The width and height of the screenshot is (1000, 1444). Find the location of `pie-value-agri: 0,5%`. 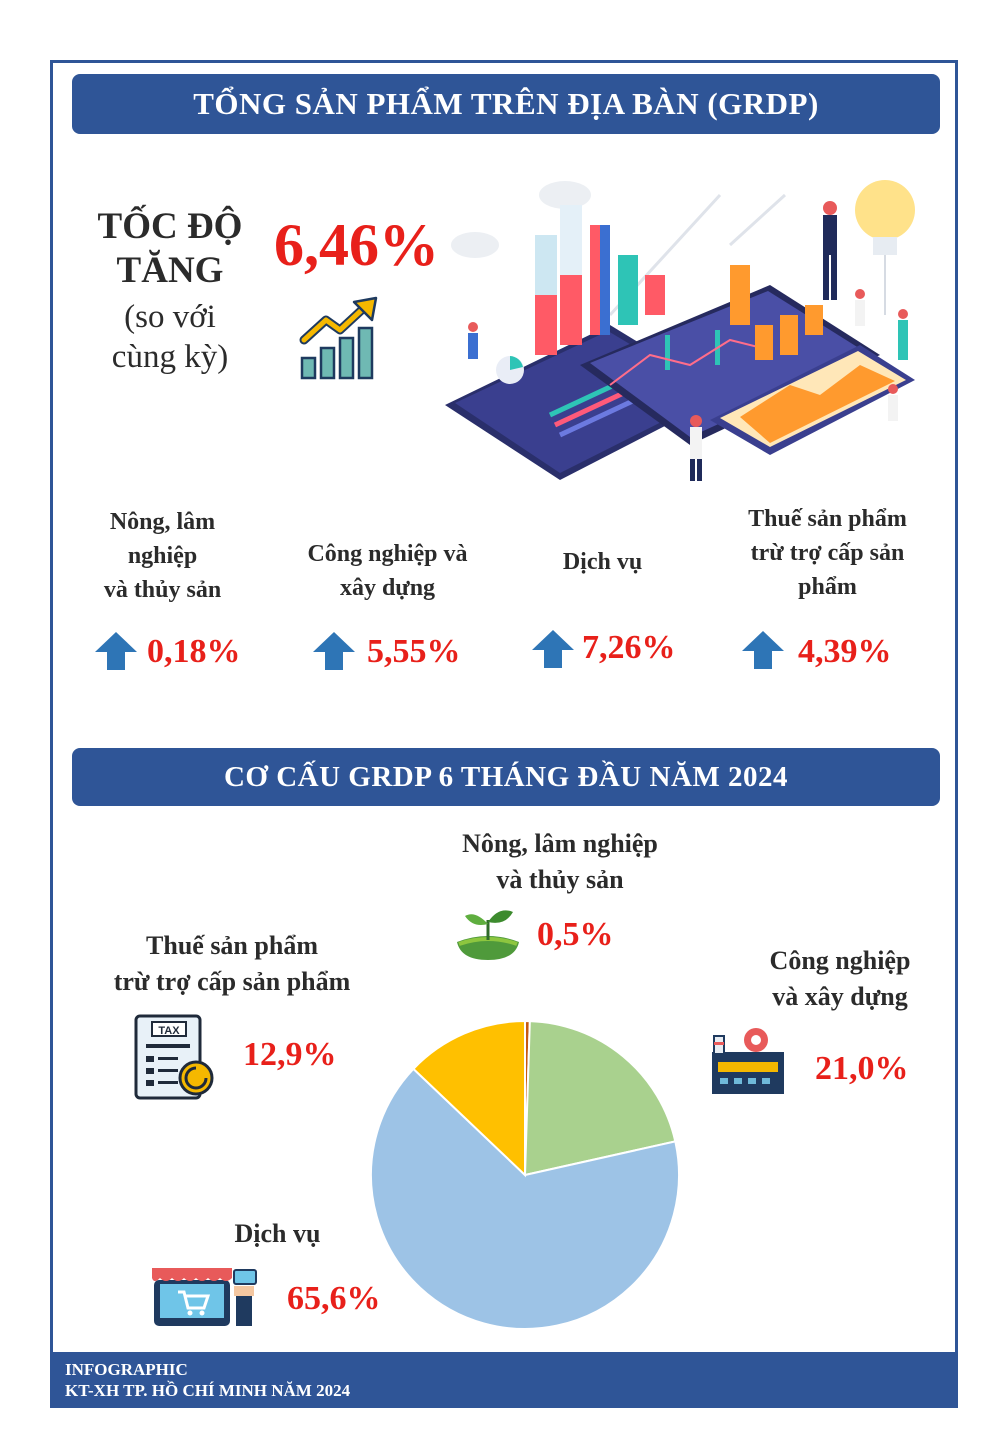

pie-value-agri: 0,5% is located at coordinates (575, 934).